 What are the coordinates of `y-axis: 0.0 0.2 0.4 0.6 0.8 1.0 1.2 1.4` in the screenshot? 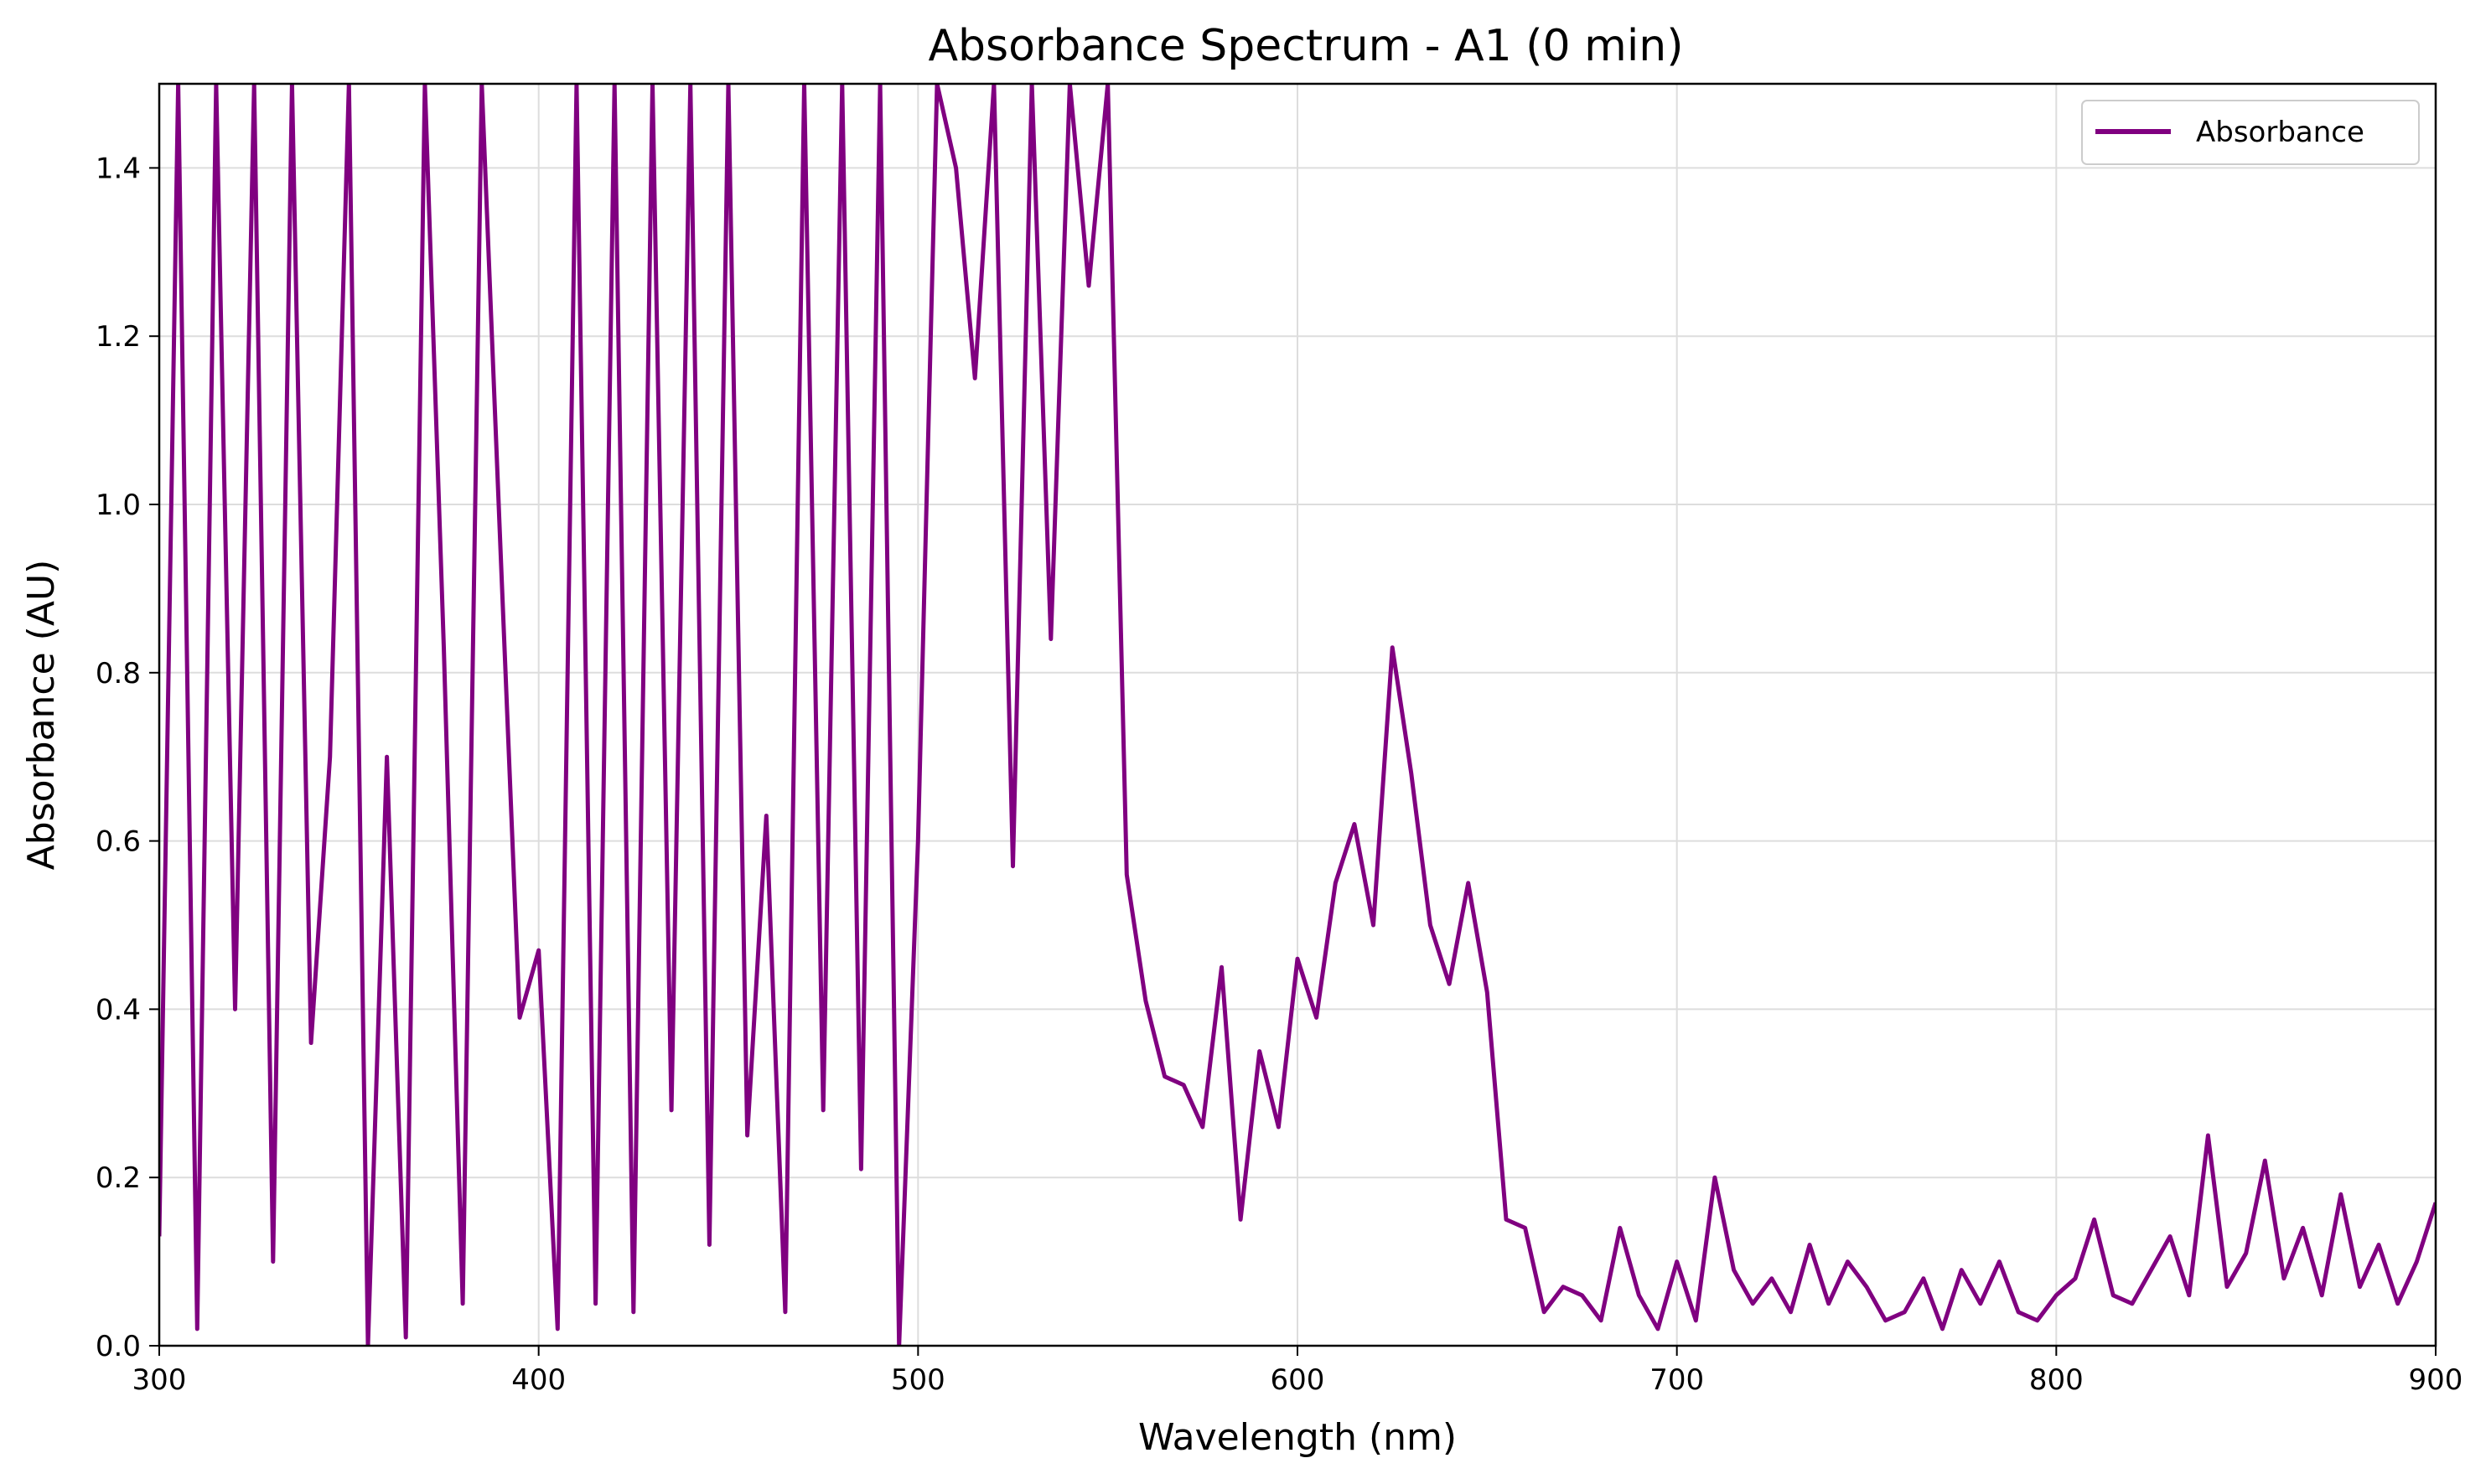 It's located at (127, 757).